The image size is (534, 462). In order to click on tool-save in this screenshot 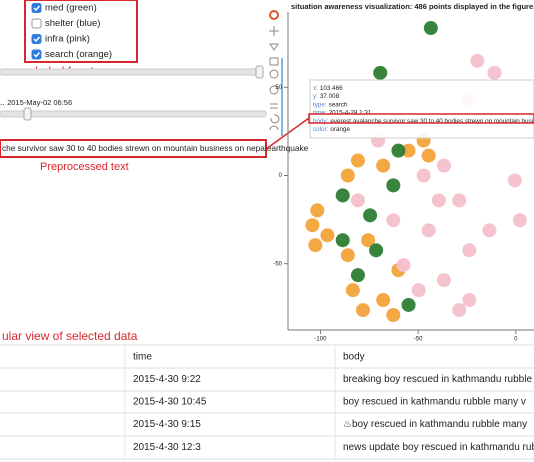, I will do `click(274, 106)`.